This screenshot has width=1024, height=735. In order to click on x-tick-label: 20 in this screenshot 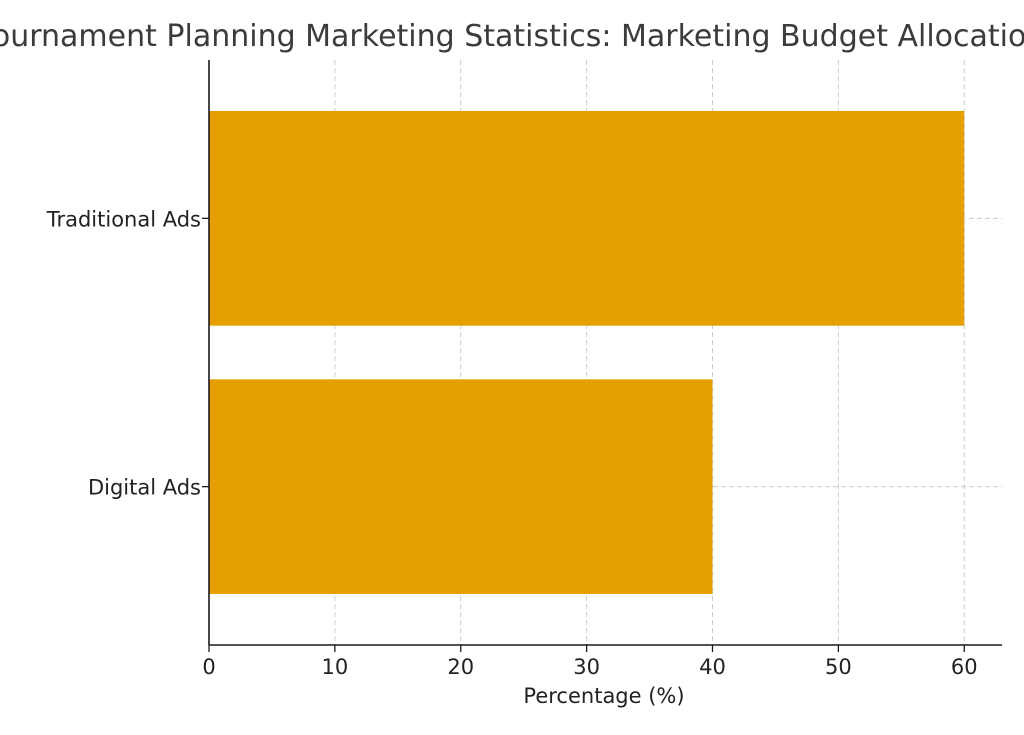, I will do `click(460, 667)`.